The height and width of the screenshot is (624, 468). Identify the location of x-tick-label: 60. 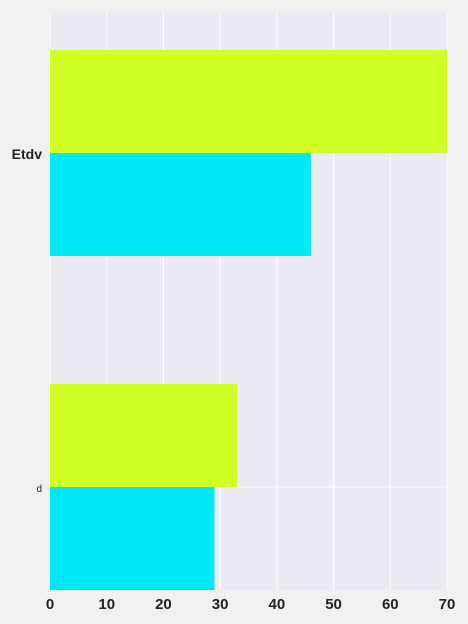
(390, 604).